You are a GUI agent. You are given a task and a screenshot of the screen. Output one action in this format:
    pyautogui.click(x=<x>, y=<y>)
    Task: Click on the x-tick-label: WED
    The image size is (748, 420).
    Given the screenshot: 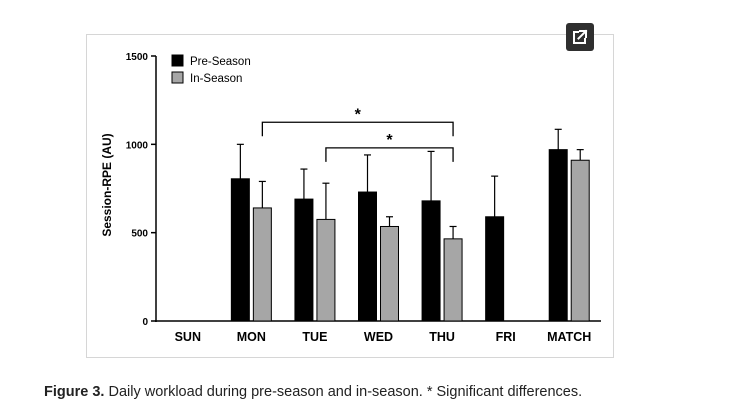 What is the action you would take?
    pyautogui.click(x=378, y=337)
    